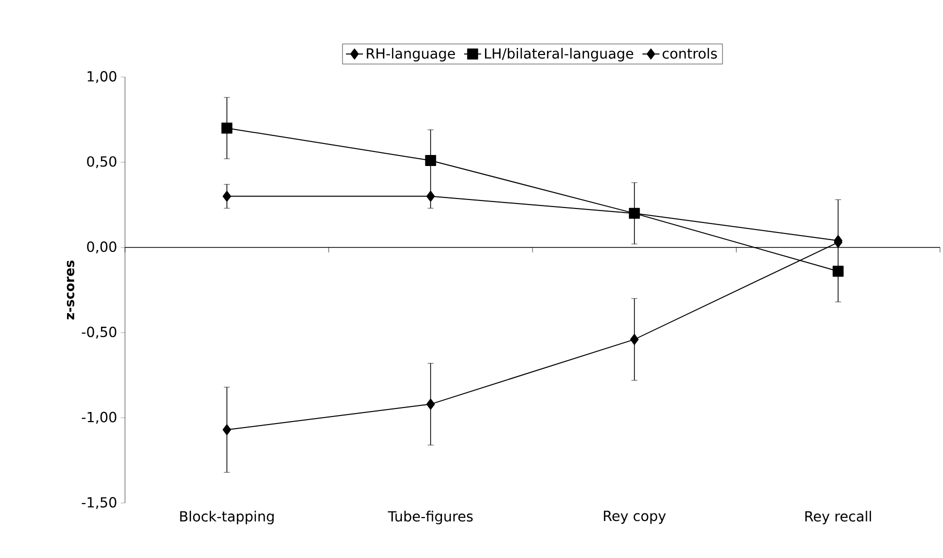 The image size is (943, 558). Describe the element at coordinates (99, 503) in the screenshot. I see `y-tick-label: -1,50` at that location.